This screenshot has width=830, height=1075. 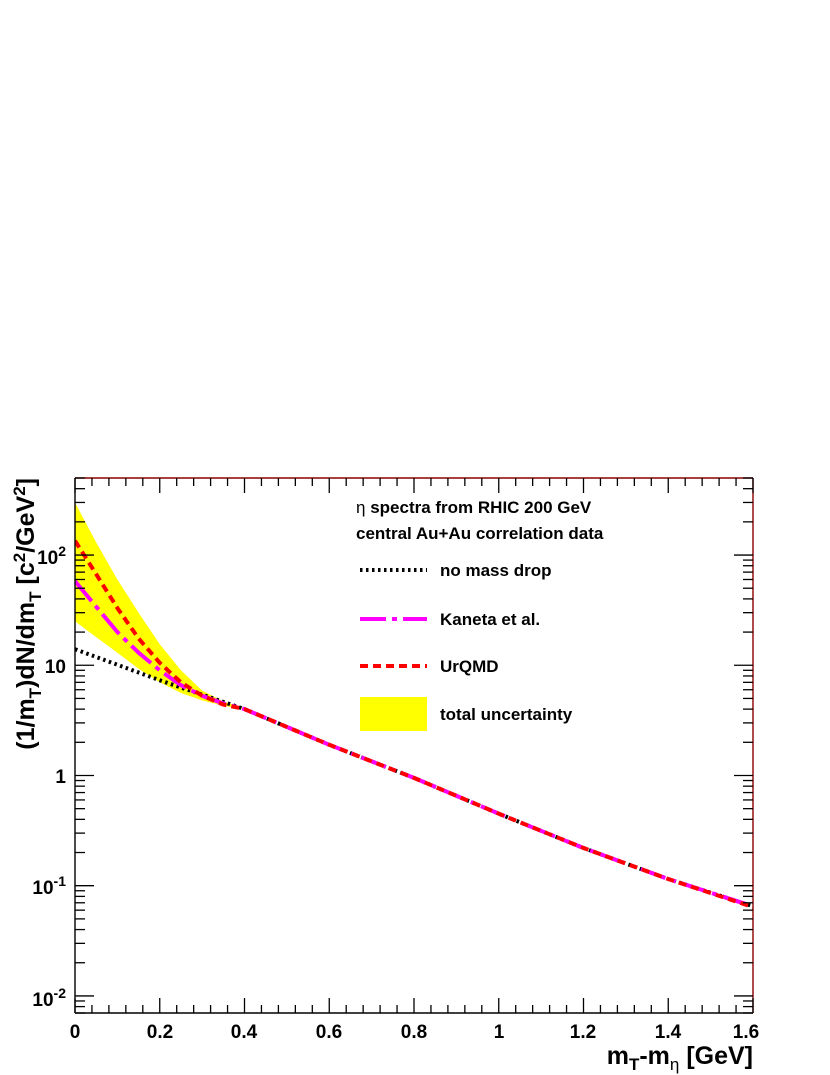 I want to click on y-tick-label: 10², so click(x=51, y=556).